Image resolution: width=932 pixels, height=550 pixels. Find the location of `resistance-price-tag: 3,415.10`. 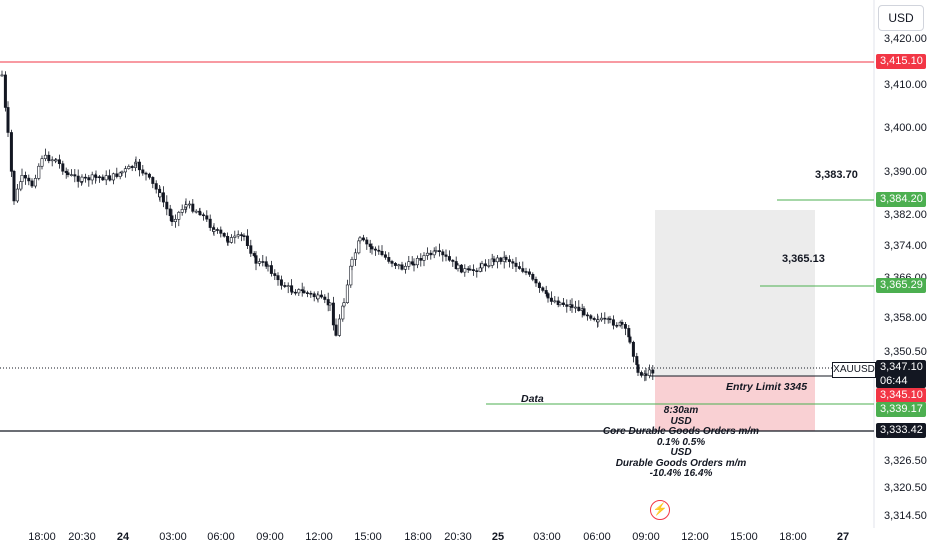

resistance-price-tag: 3,415.10 is located at coordinates (901, 61).